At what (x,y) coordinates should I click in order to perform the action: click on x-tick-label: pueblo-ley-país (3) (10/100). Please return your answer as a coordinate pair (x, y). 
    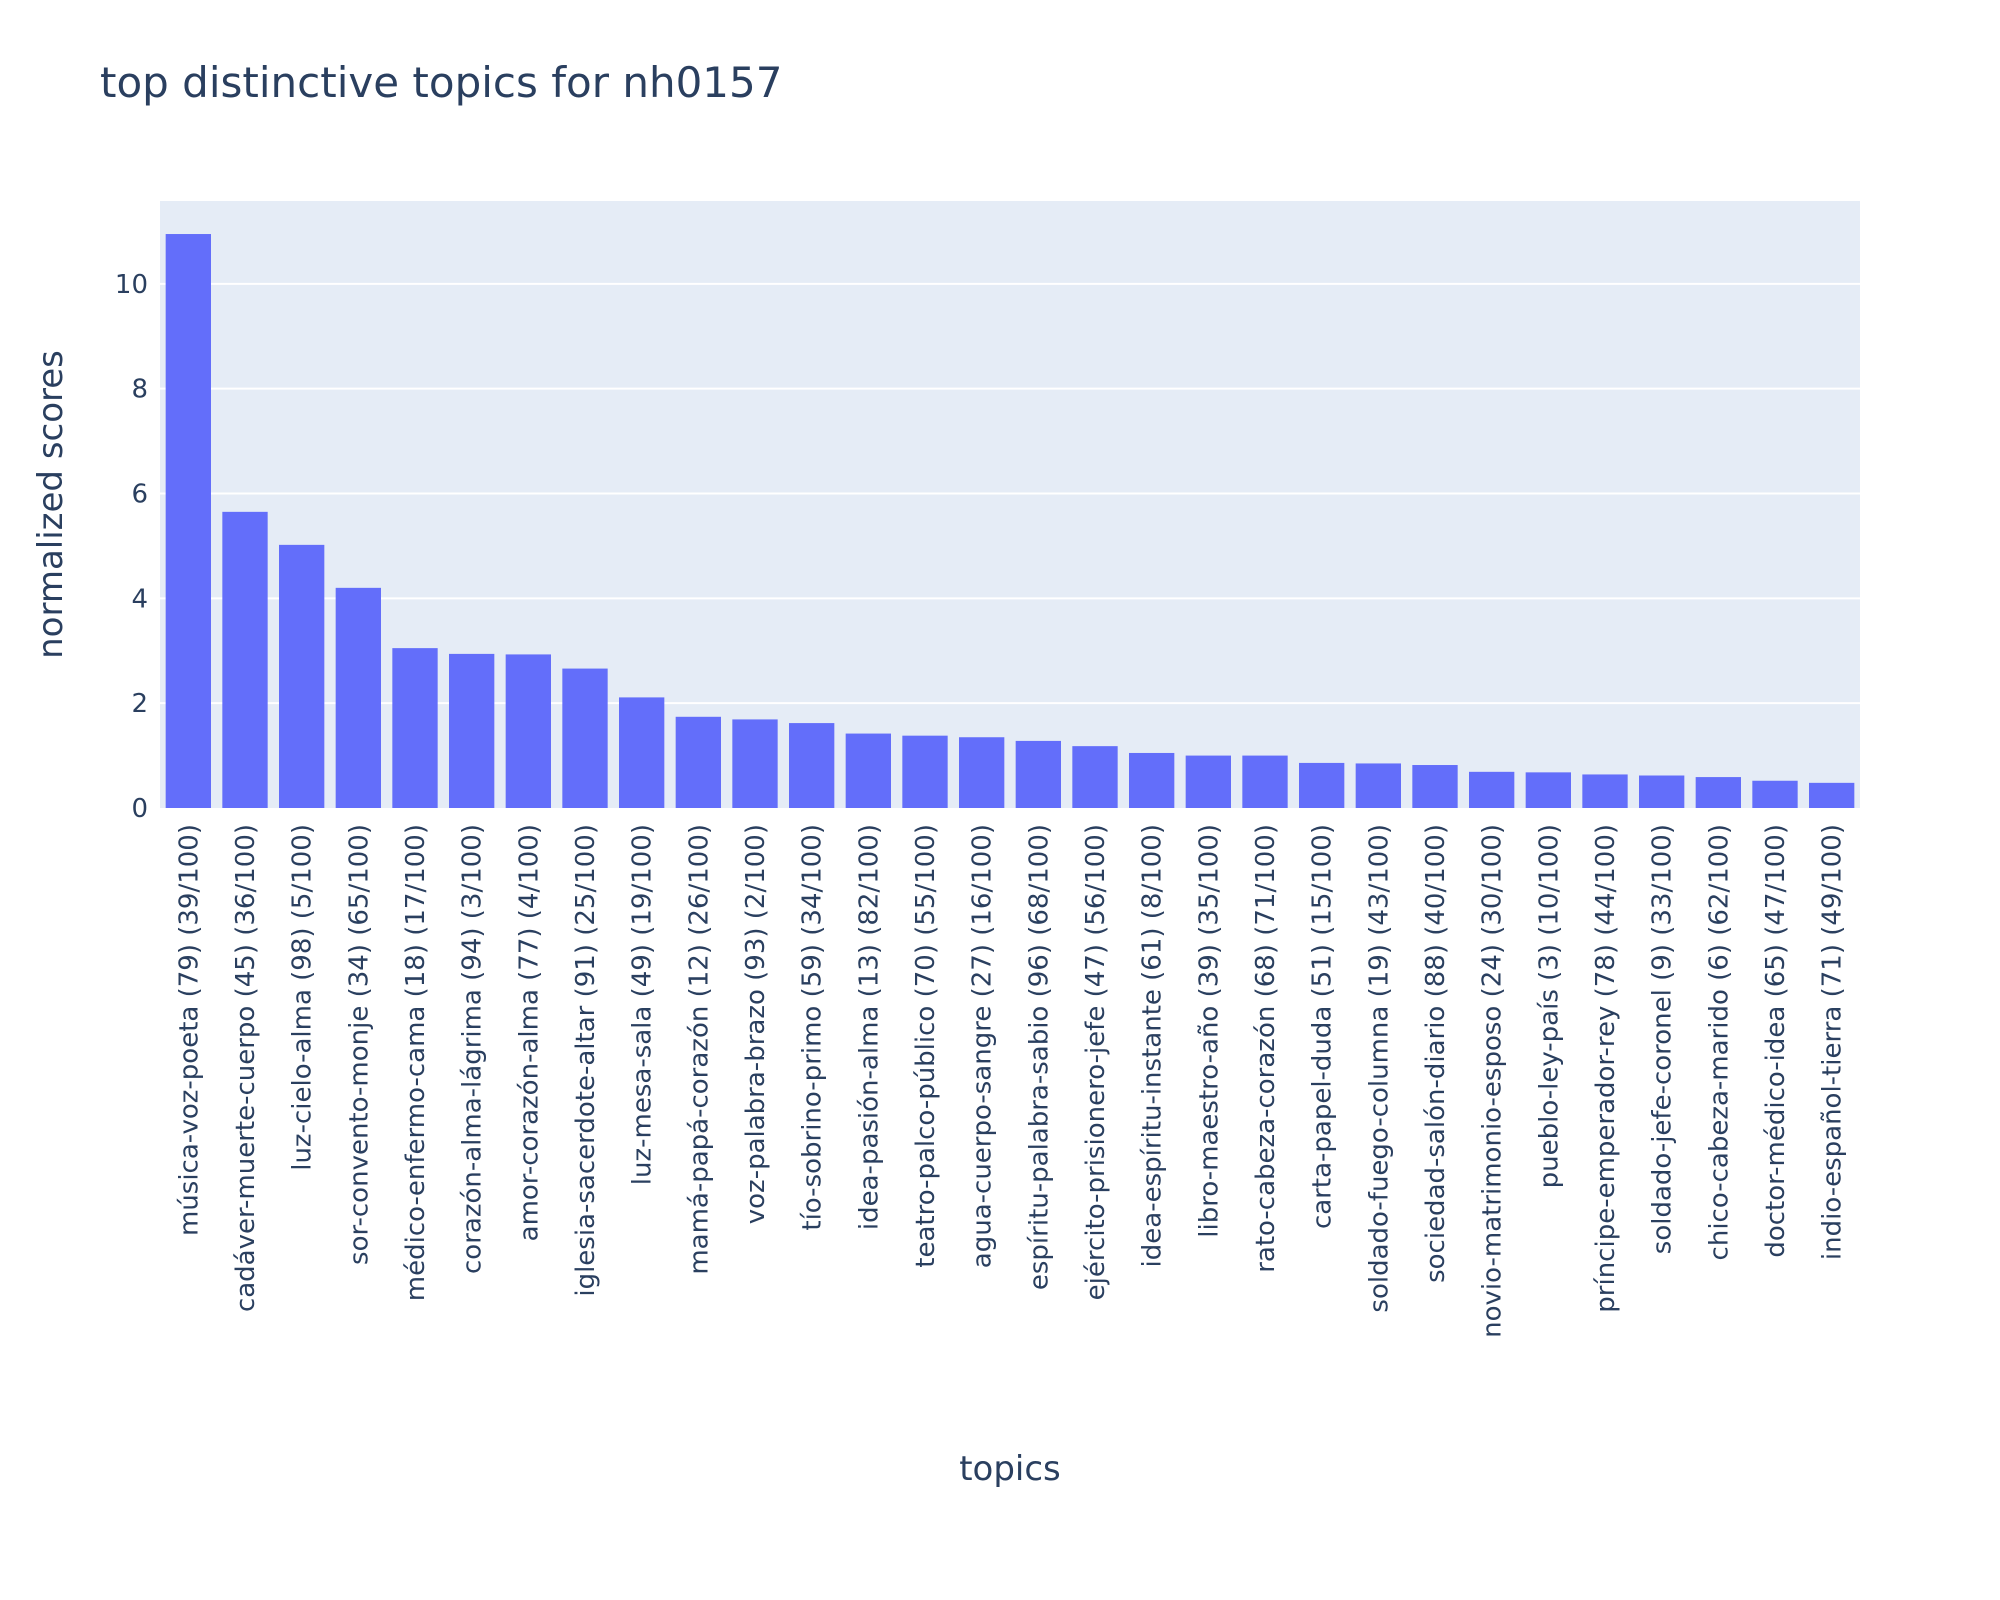
    Looking at the image, I should click on (1549, 1006).